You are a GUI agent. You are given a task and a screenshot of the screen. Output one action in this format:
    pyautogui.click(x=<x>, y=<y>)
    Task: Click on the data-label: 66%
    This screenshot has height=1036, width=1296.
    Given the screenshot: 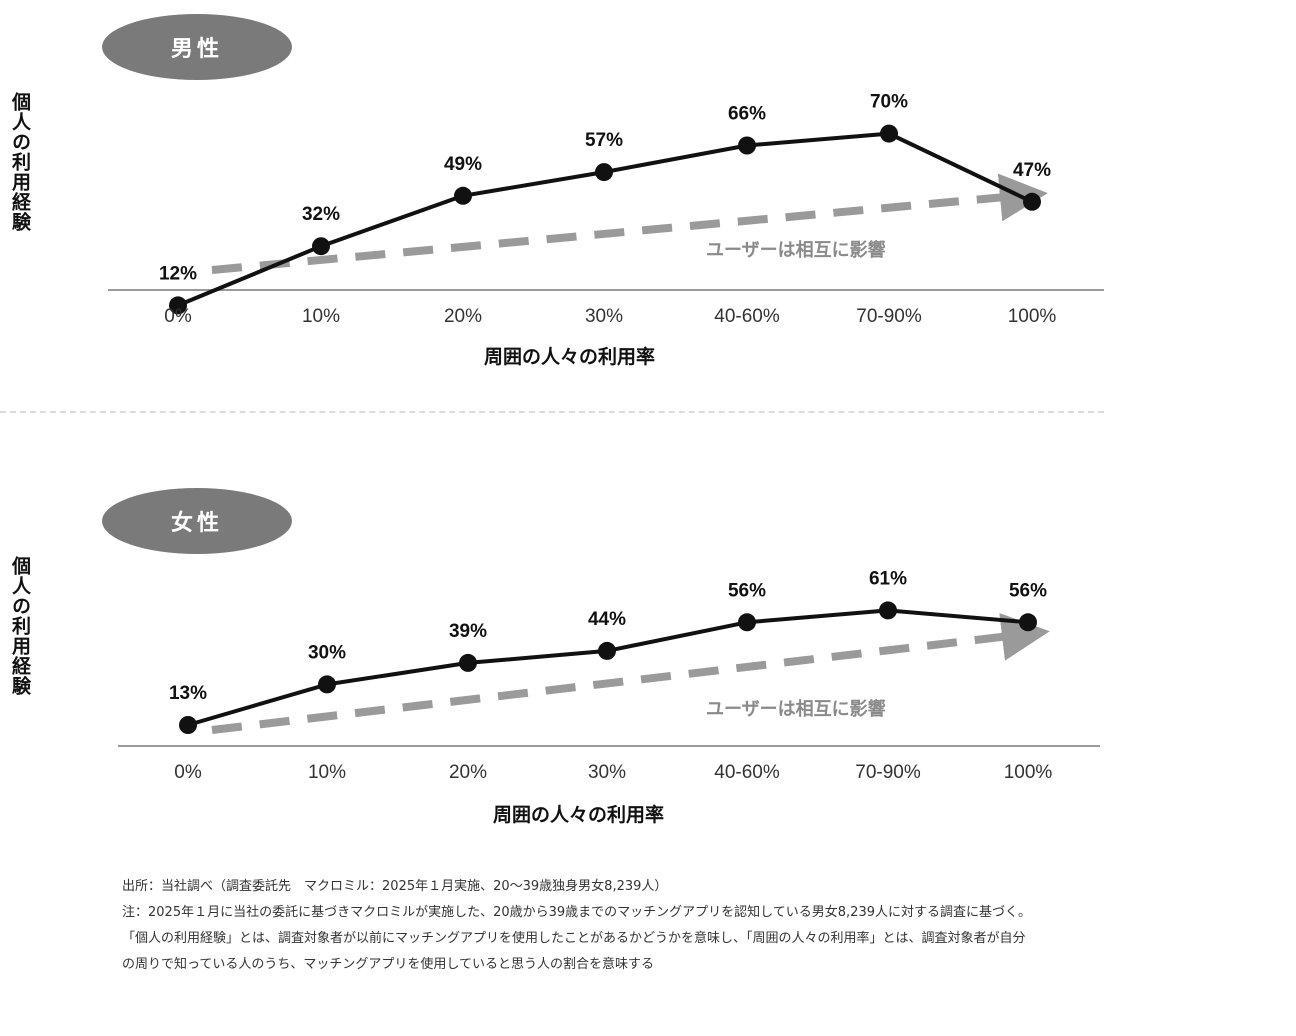 What is the action you would take?
    pyautogui.click(x=747, y=114)
    